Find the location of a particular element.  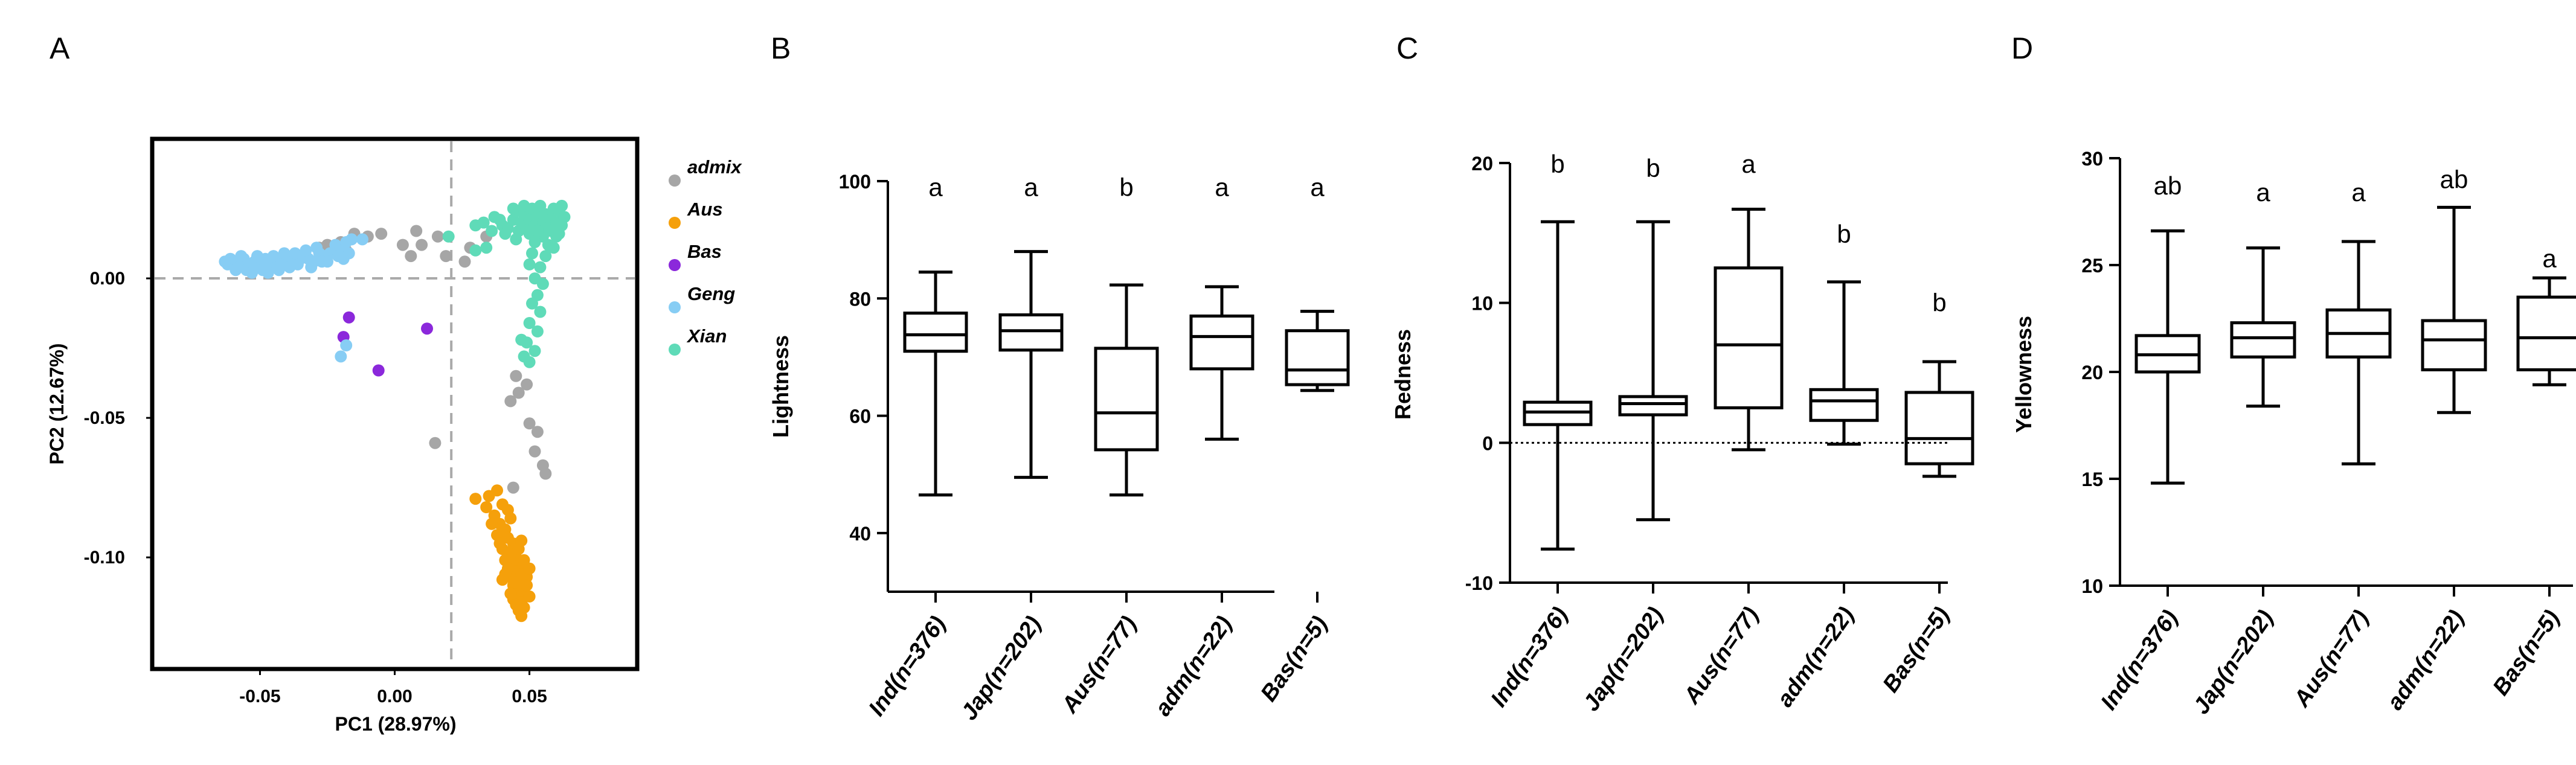

pca-x-tick-label: -0.05 is located at coordinates (259, 696).